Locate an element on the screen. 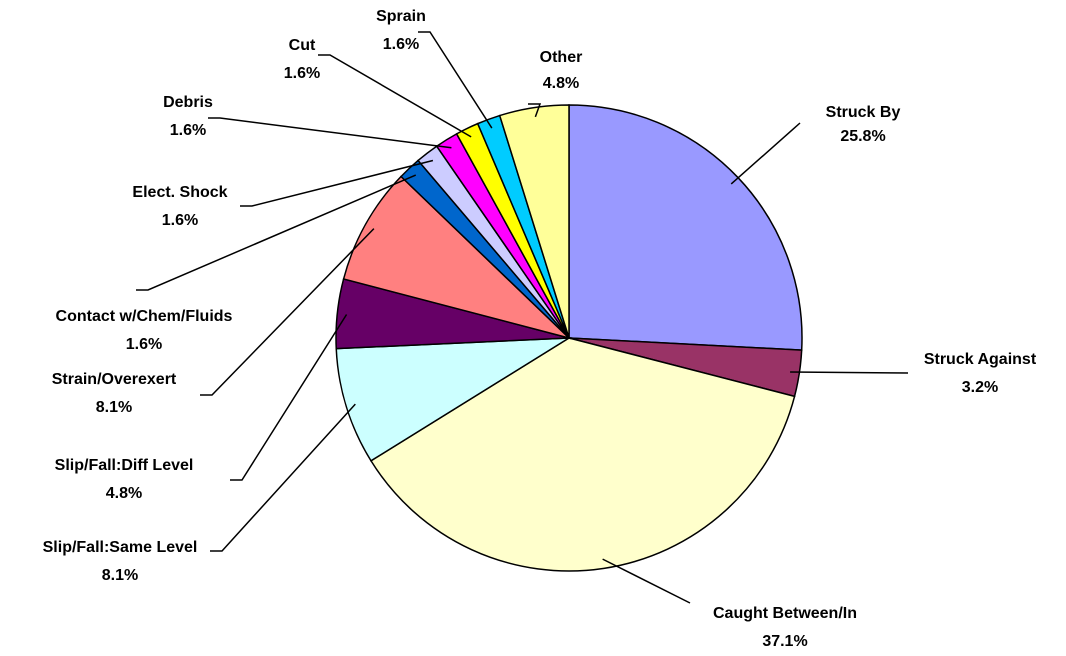 This screenshot has height=656, width=1066. slice-label: Sprain is located at coordinates (401, 16).